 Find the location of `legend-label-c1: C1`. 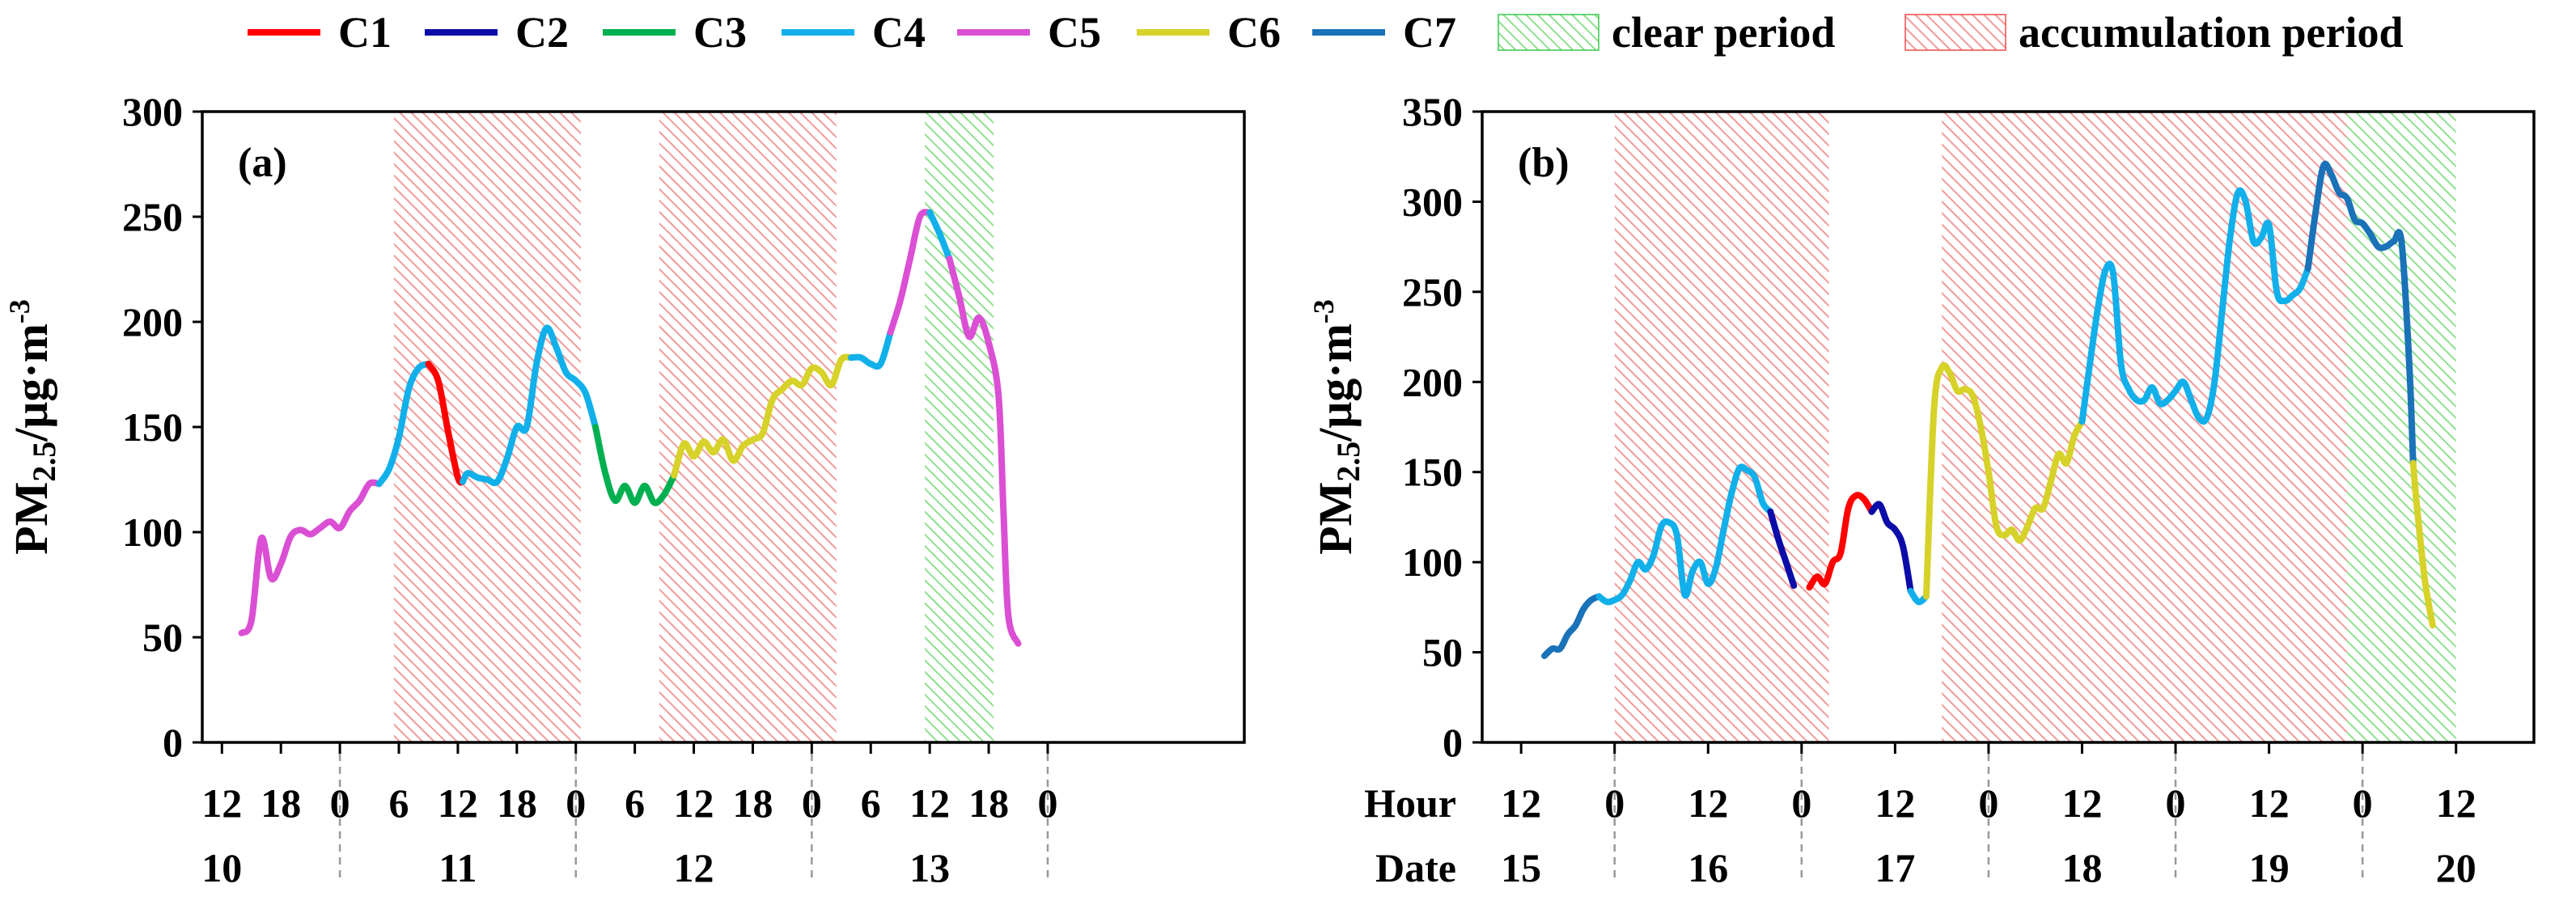

legend-label-c1: C1 is located at coordinates (365, 32).